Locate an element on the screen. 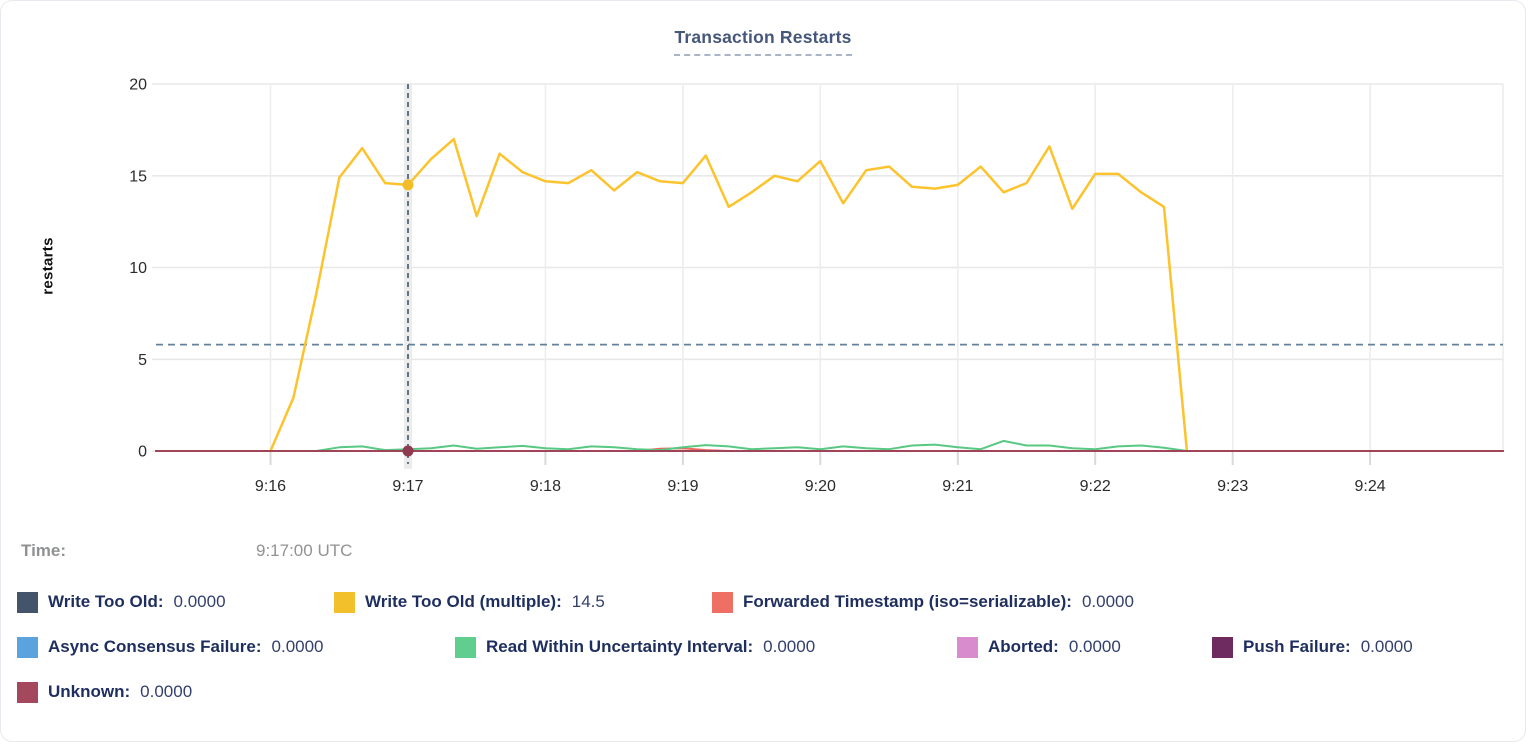  x-tick-label: 9:16 is located at coordinates (270, 486).